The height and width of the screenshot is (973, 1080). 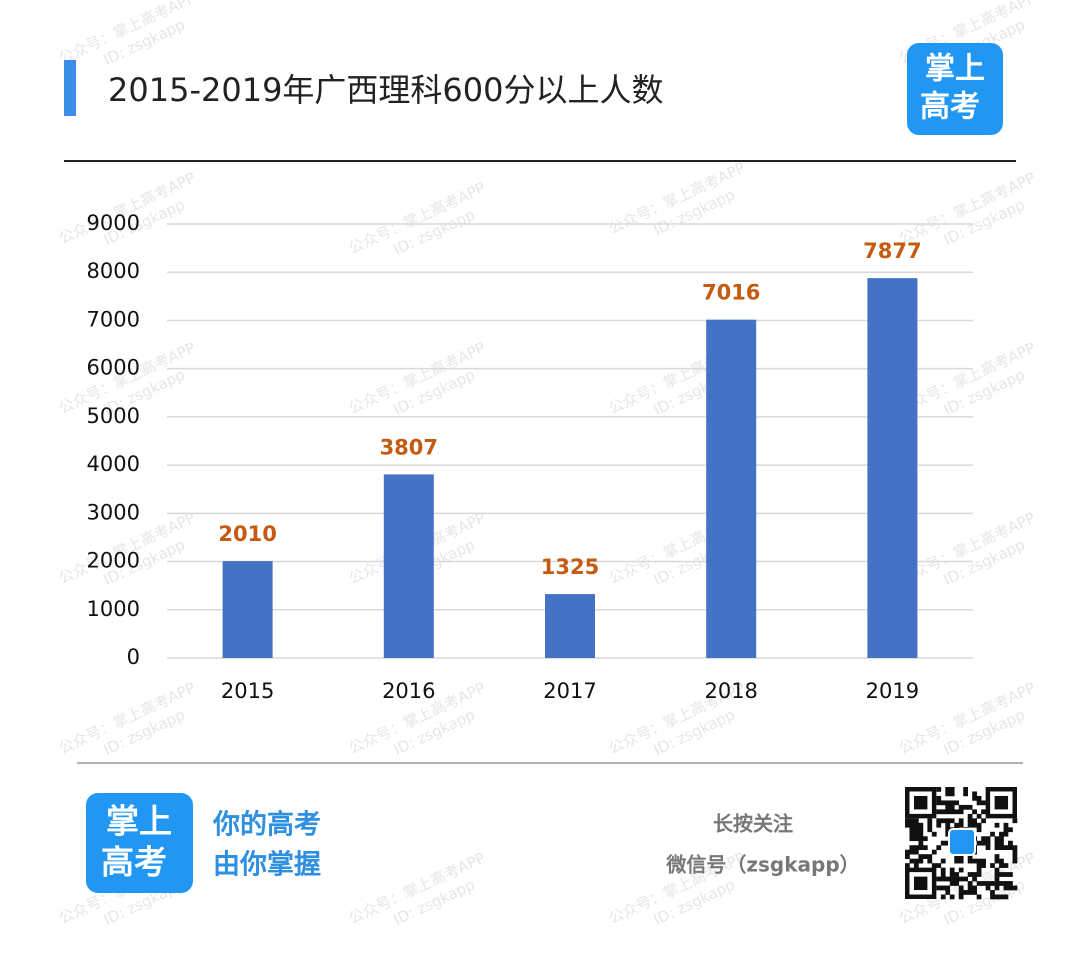 What do you see at coordinates (386, 90) in the screenshot?
I see `chart-title: 2015-2019年广西理科600分以上人数` at bounding box center [386, 90].